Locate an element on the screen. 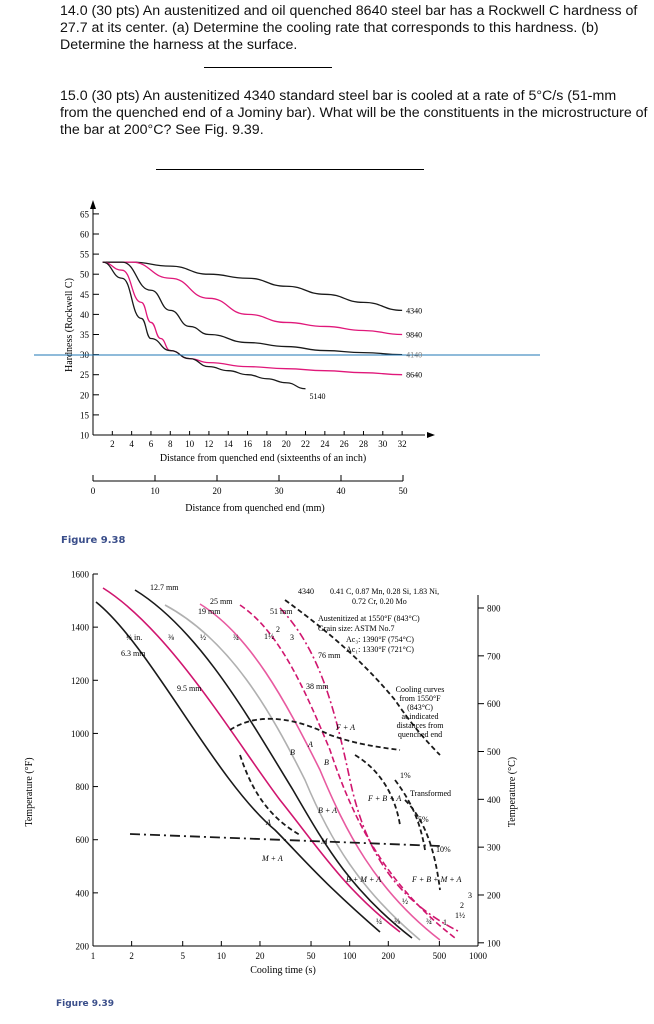  cooling-note-4: distances from is located at coordinates (421, 725).